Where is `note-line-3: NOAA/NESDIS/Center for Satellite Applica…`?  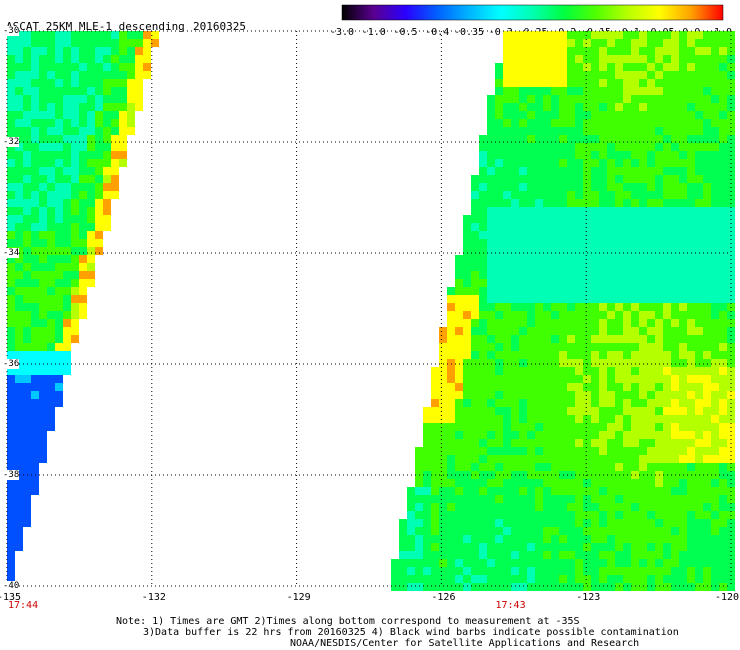
note-line-3: NOAA/NESDIS/Center for Satellite Applica… is located at coordinates (465, 643).